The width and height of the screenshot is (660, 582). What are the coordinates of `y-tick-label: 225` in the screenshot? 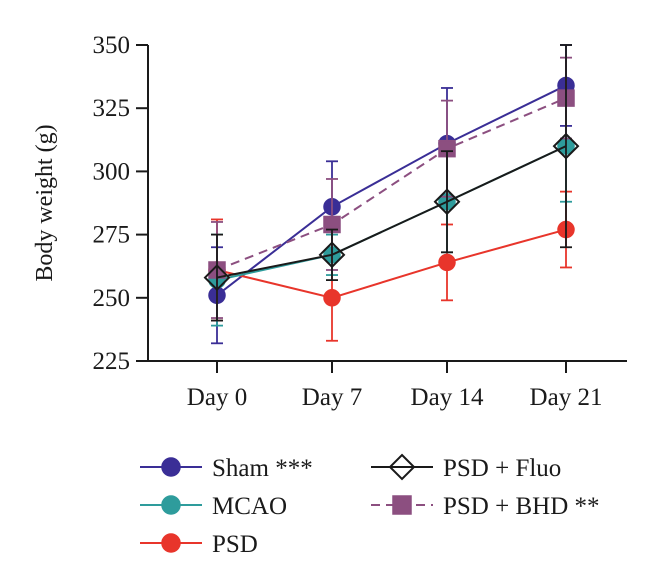 It's located at (112, 361).